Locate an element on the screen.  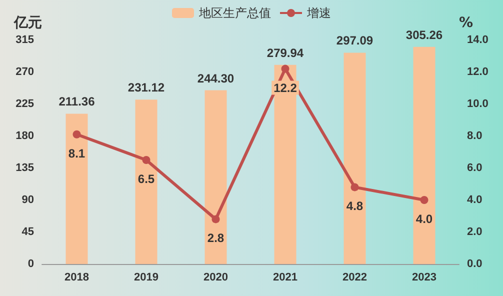
y-tick-label: 180 is located at coordinates (25, 136).